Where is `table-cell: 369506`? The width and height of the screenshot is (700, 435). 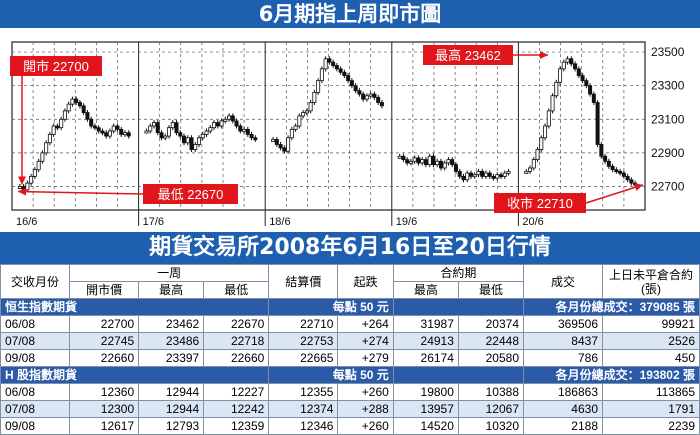
table-cell: 369506 is located at coordinates (563, 324).